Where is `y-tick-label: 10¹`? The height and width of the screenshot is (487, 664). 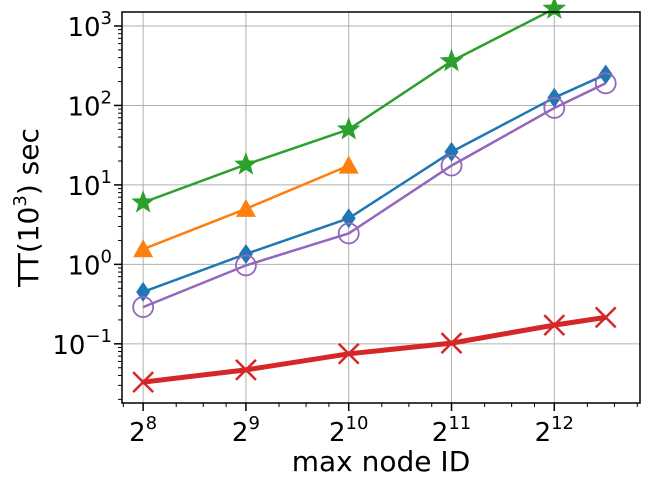
y-tick-label: 10¹ is located at coordinates (89, 184).